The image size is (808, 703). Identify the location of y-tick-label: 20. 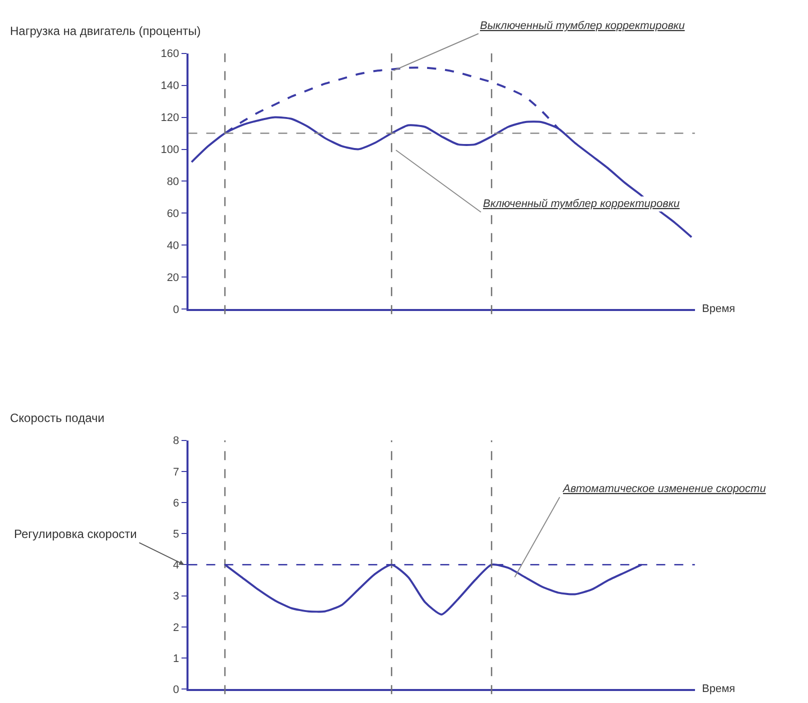
(173, 278).